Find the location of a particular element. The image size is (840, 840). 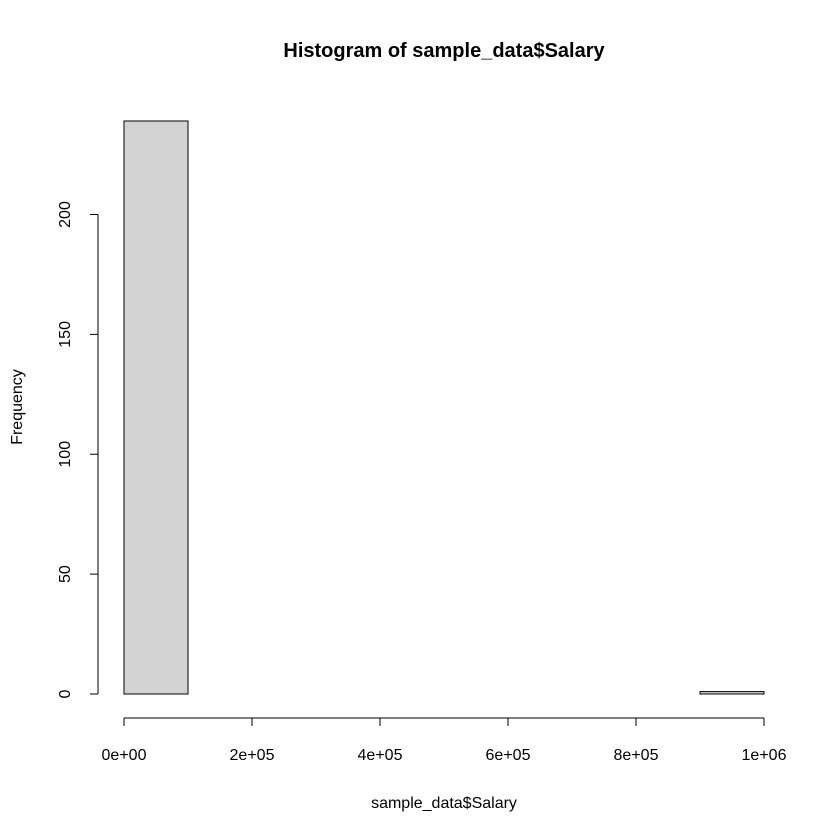

y-tick-label: 200 is located at coordinates (65, 214).